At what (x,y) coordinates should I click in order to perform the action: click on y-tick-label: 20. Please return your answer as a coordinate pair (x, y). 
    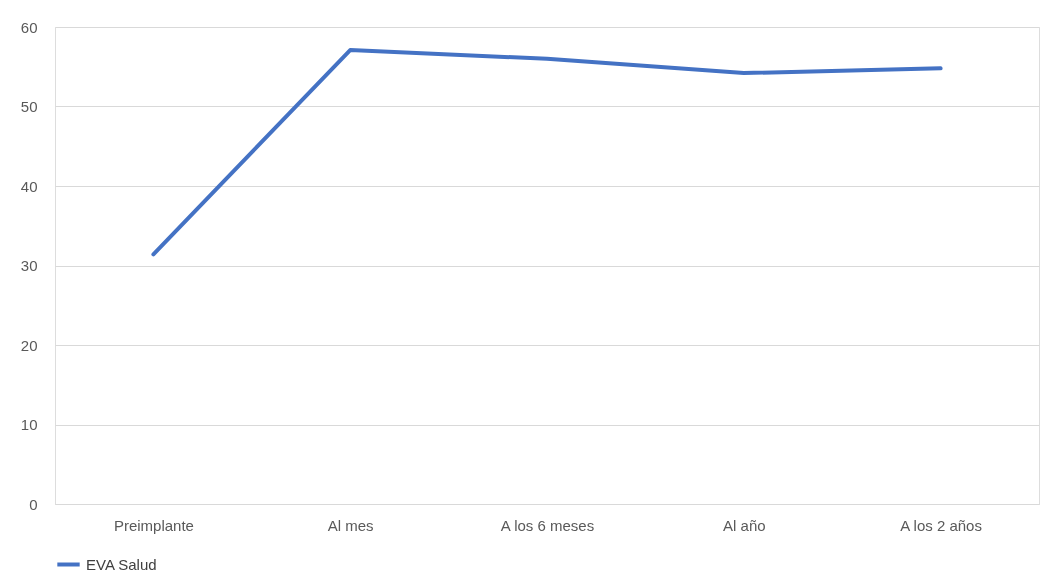
    Looking at the image, I should click on (29, 345).